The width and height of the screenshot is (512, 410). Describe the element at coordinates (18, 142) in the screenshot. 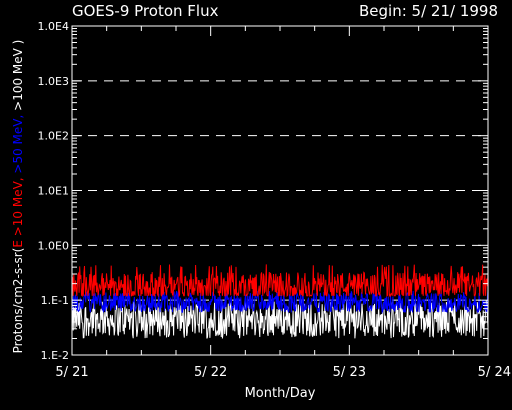

I see `y-axis-label-part: >50 MeV,` at that location.